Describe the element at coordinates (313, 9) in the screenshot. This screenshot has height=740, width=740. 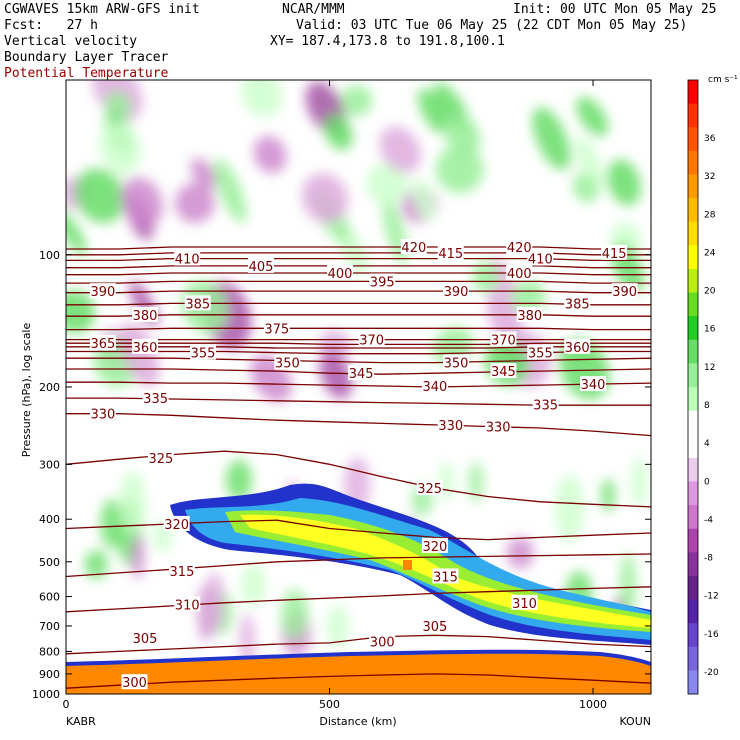
I see `header-org: NCAR/MMM` at that location.